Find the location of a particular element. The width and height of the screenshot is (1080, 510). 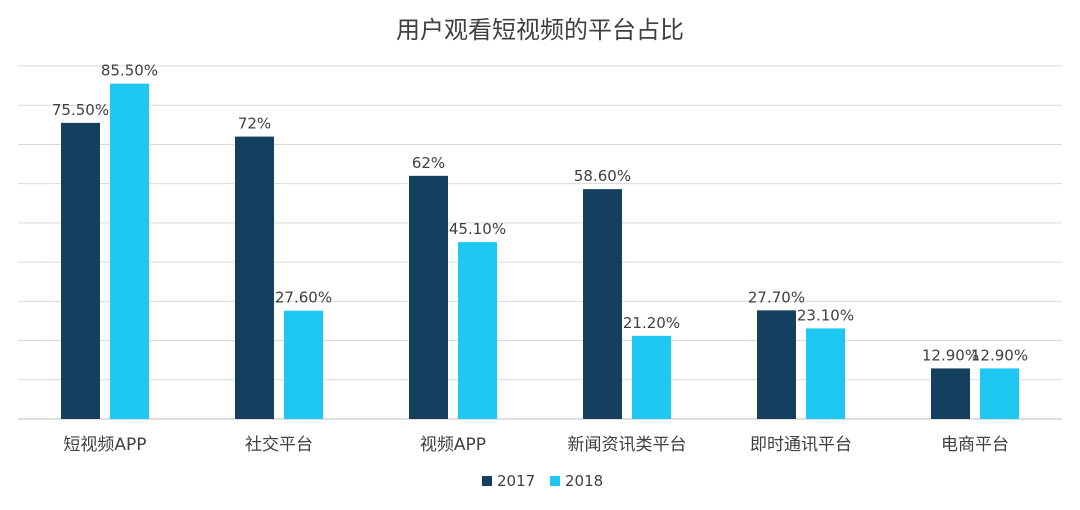

category-label-4: 即时通讯平台 is located at coordinates (801, 445).